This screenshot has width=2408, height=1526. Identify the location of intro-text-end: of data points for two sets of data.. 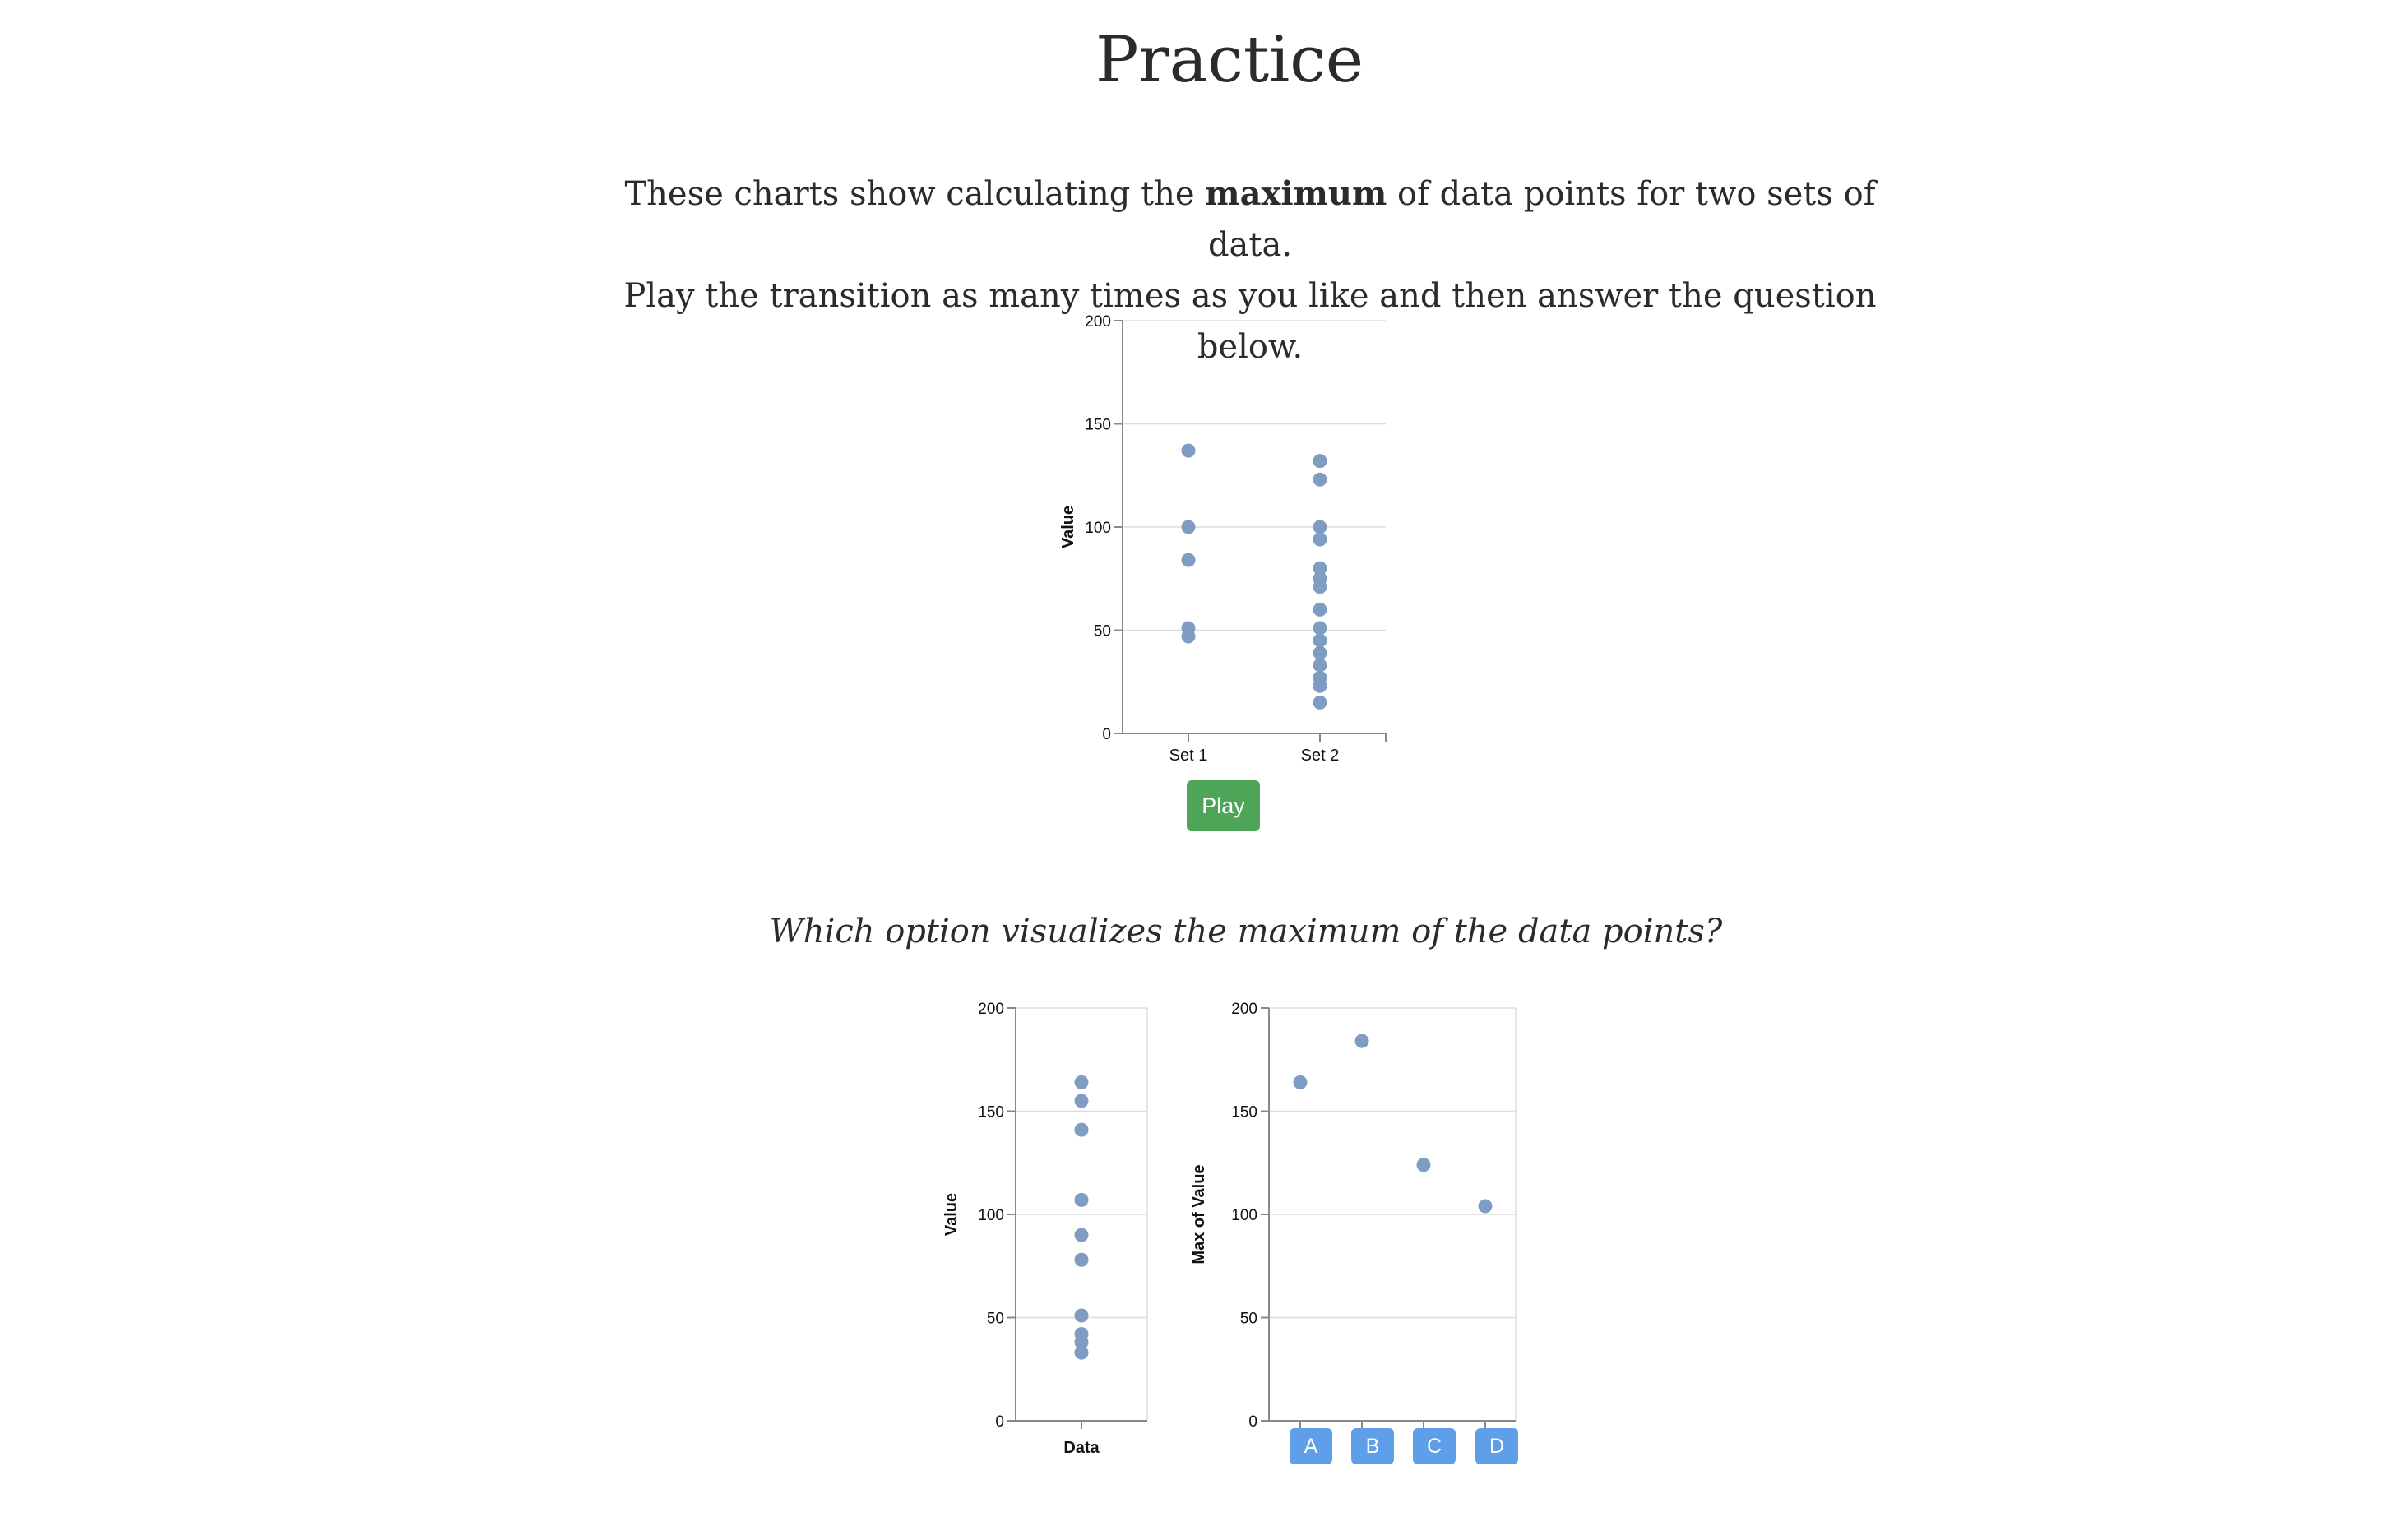
(1541, 219).